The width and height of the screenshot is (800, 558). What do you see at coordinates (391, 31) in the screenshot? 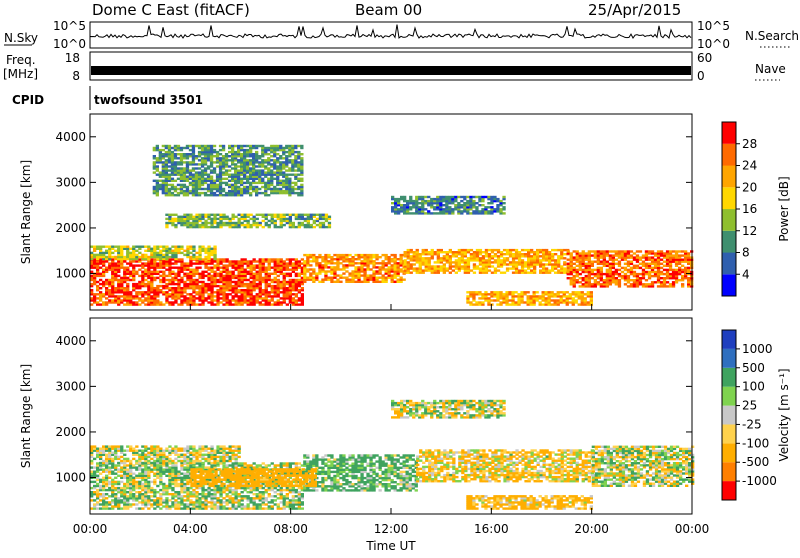
I see `nsky-trace` at bounding box center [391, 31].